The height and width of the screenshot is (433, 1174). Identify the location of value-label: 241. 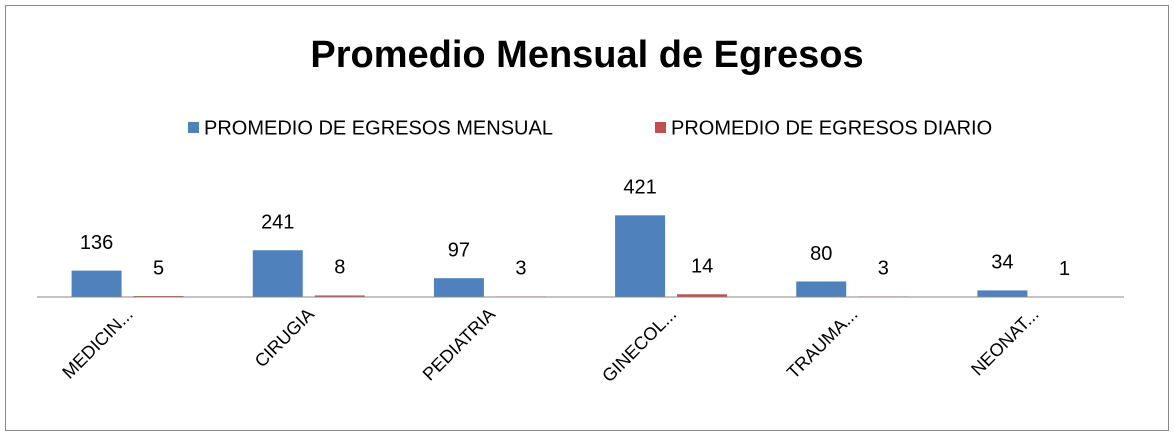
(277, 223).